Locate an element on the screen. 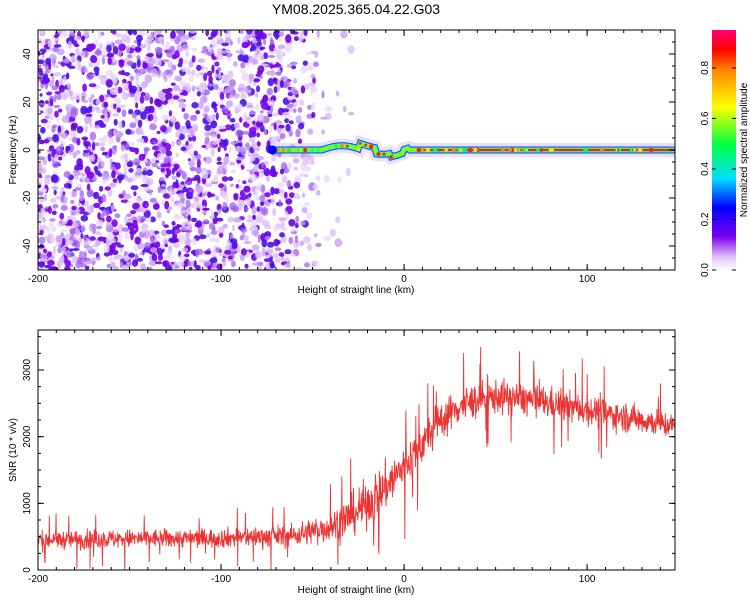 This screenshot has width=750, height=600. colorbar-tick-label: 0.6 is located at coordinates (705, 118).